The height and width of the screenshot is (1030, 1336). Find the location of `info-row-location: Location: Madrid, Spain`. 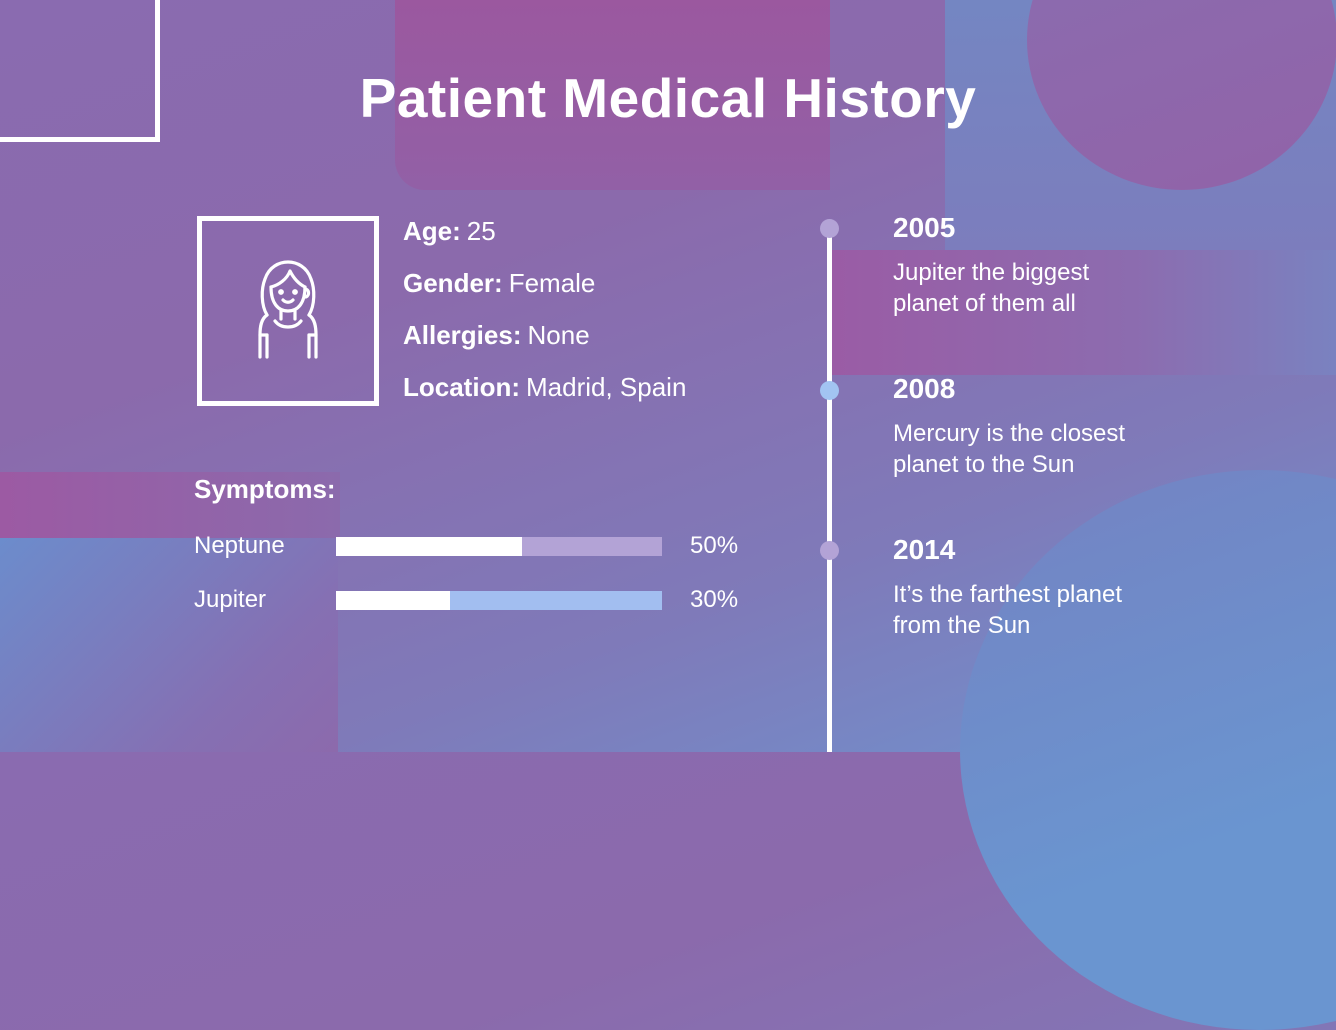

info-row-location: Location: Madrid, Spain is located at coordinates (544, 394).